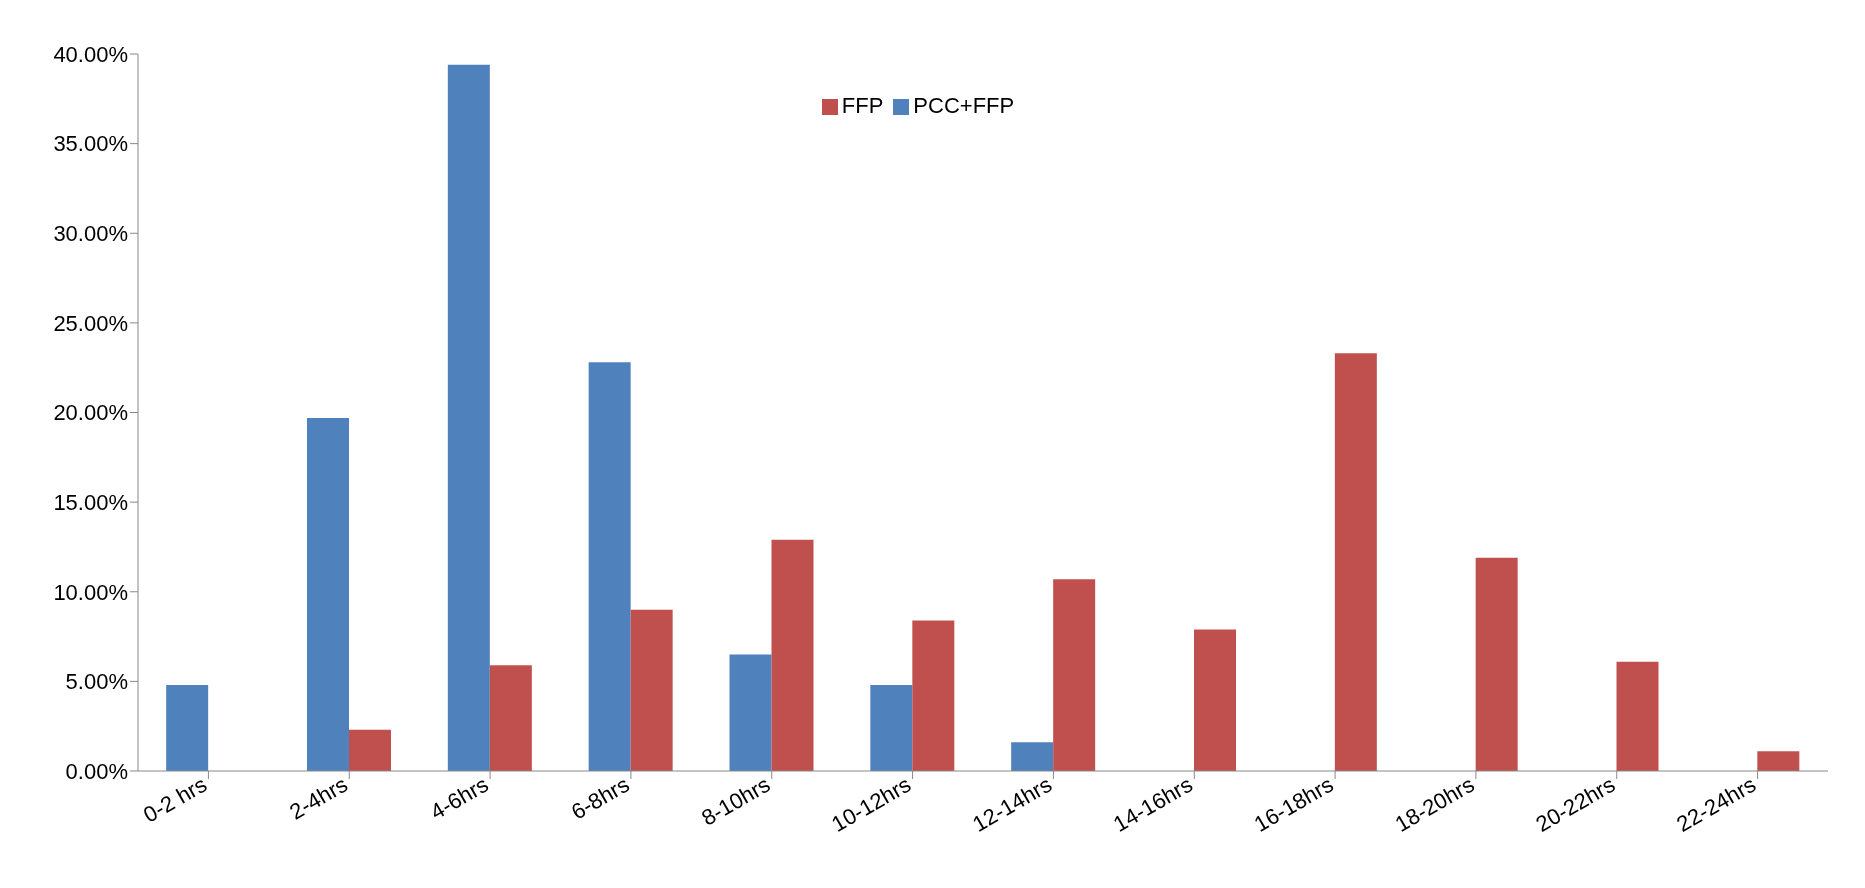 The height and width of the screenshot is (888, 1865). I want to click on legend-label: FFP, so click(862, 105).